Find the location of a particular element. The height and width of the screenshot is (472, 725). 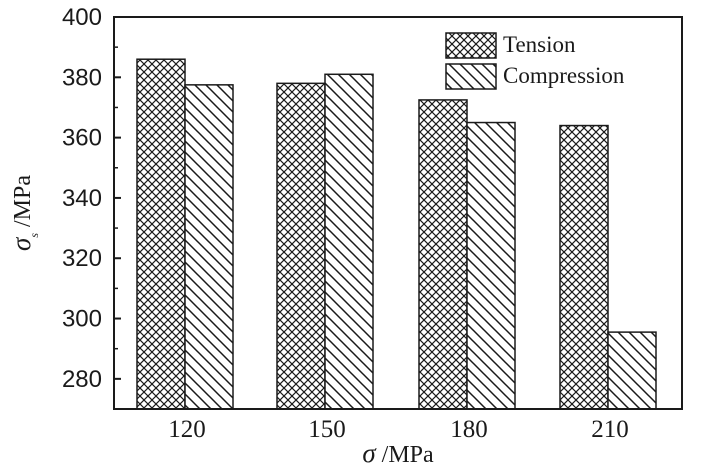

x-axis: 120 150 180 210 is located at coordinates (398, 429).